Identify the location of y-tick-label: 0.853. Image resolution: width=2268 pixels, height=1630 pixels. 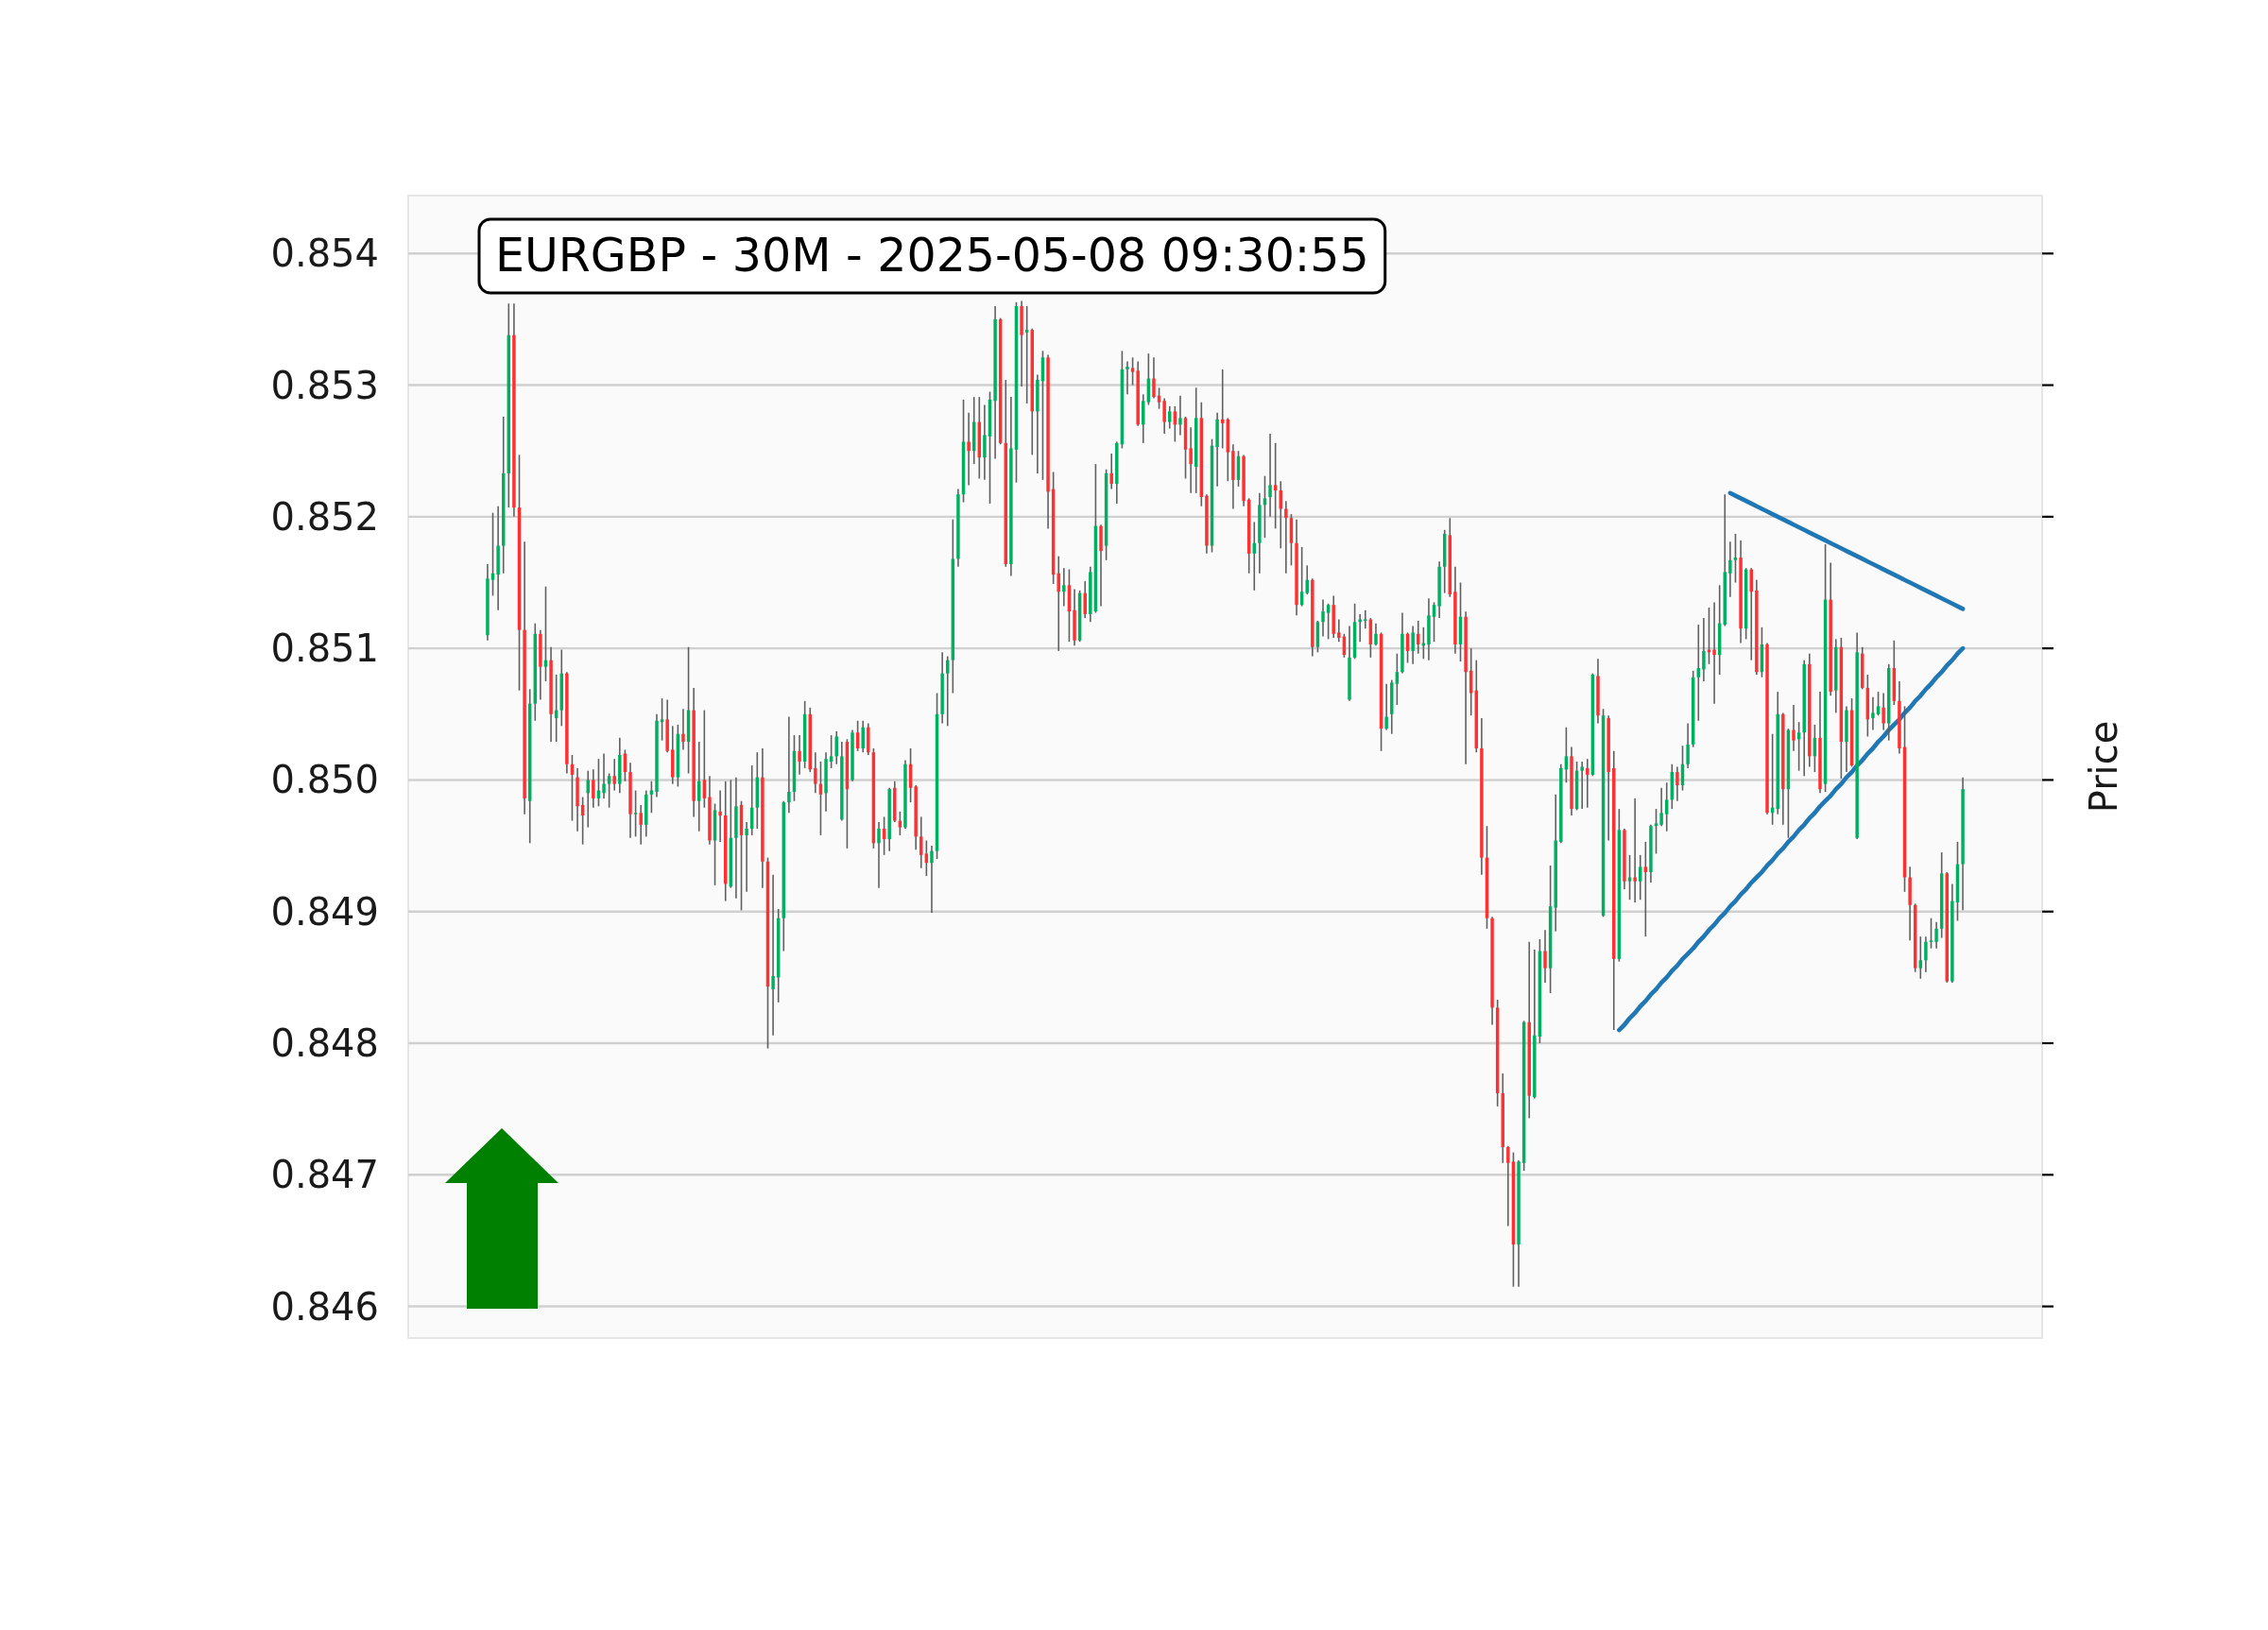
(324, 385).